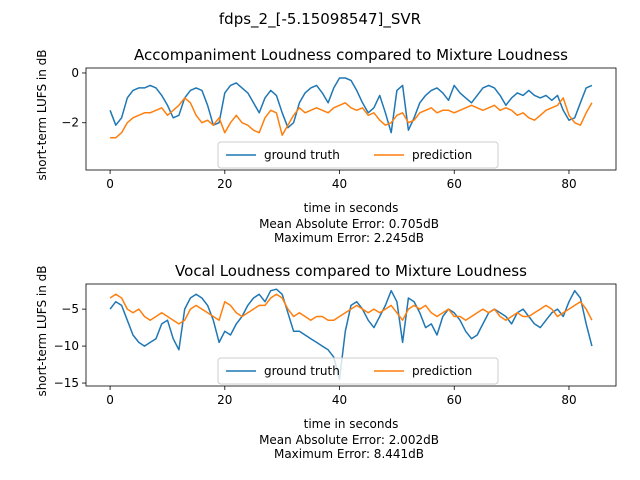  Describe the element at coordinates (349, 224) in the screenshot. I see `error-note-1: Mean Absolute Error: 0.705dB` at that location.